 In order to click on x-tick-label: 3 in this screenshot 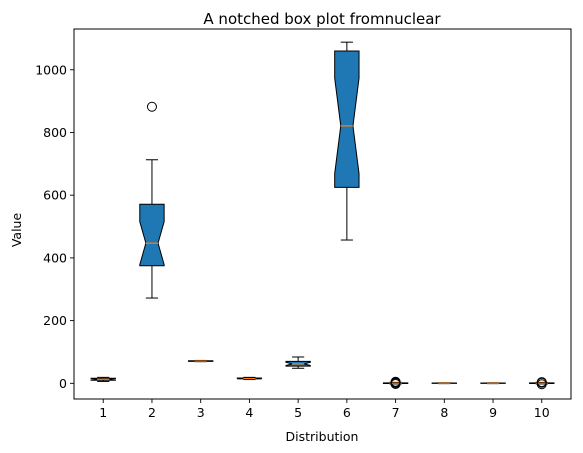, I will do `click(201, 412)`.